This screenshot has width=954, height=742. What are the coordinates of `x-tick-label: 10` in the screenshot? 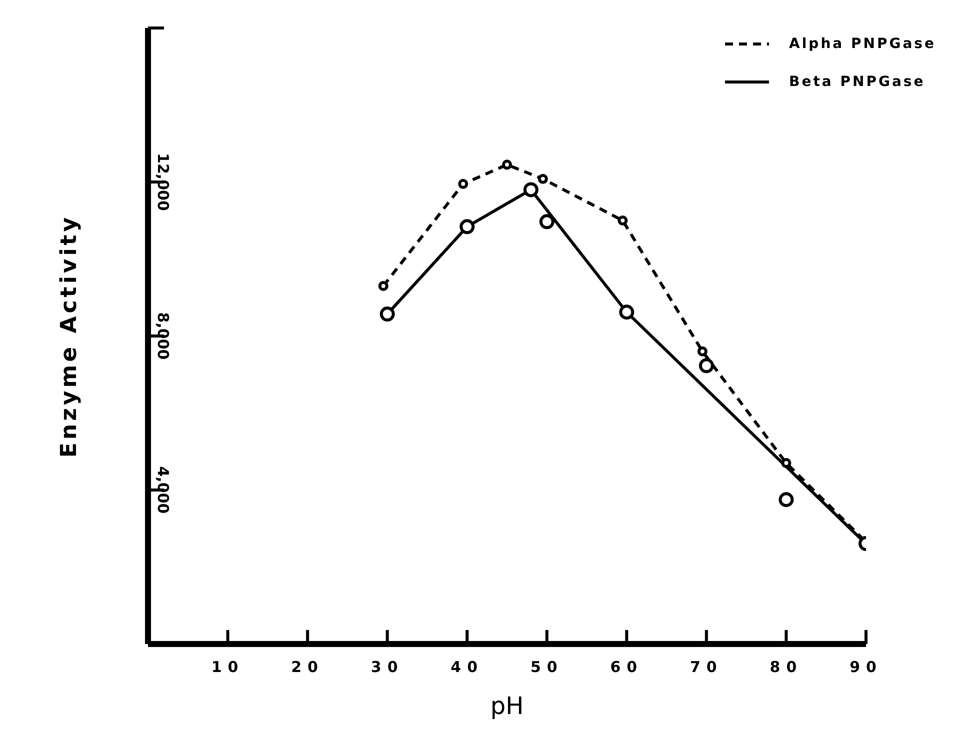 It's located at (227, 667).